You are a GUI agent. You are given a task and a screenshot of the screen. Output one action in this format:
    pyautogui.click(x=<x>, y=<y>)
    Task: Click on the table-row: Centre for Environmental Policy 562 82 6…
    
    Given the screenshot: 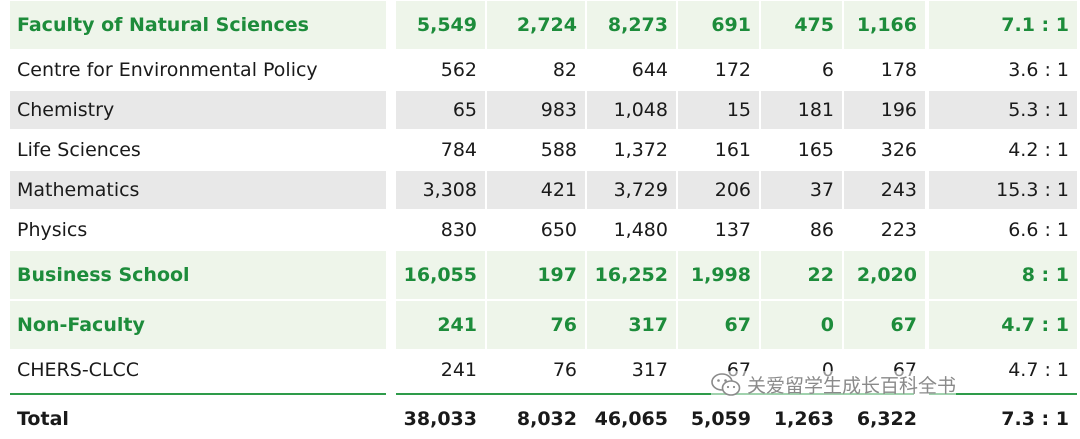 What is the action you would take?
    pyautogui.click(x=545, y=70)
    